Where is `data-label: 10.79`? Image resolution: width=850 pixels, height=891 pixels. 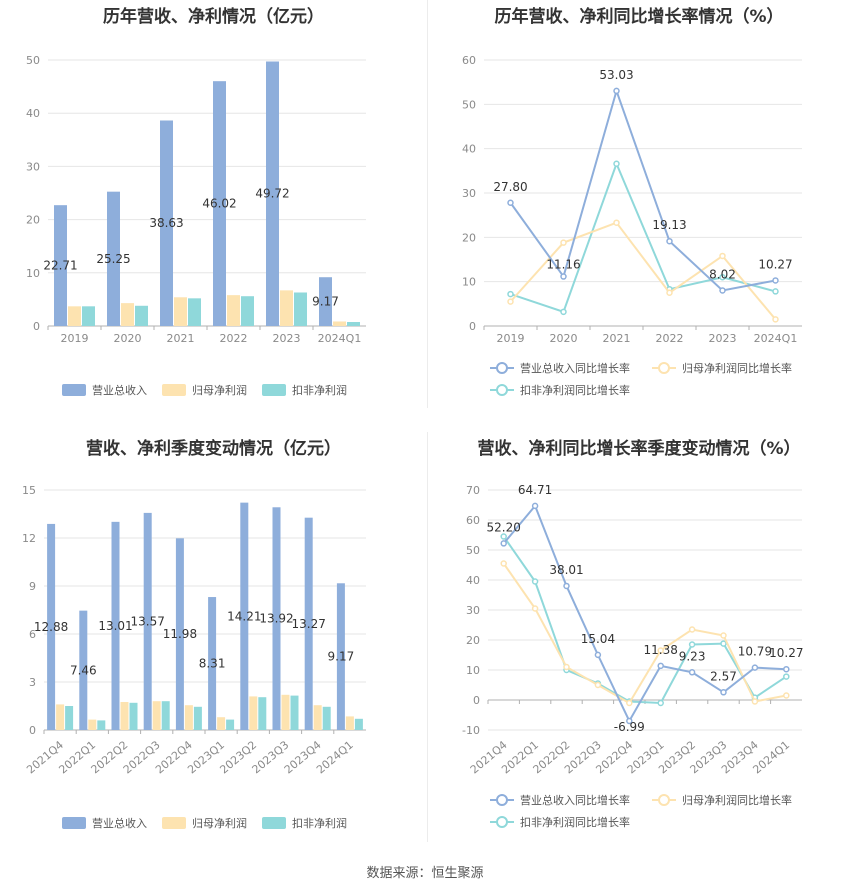 data-label: 10.79 is located at coordinates (755, 652).